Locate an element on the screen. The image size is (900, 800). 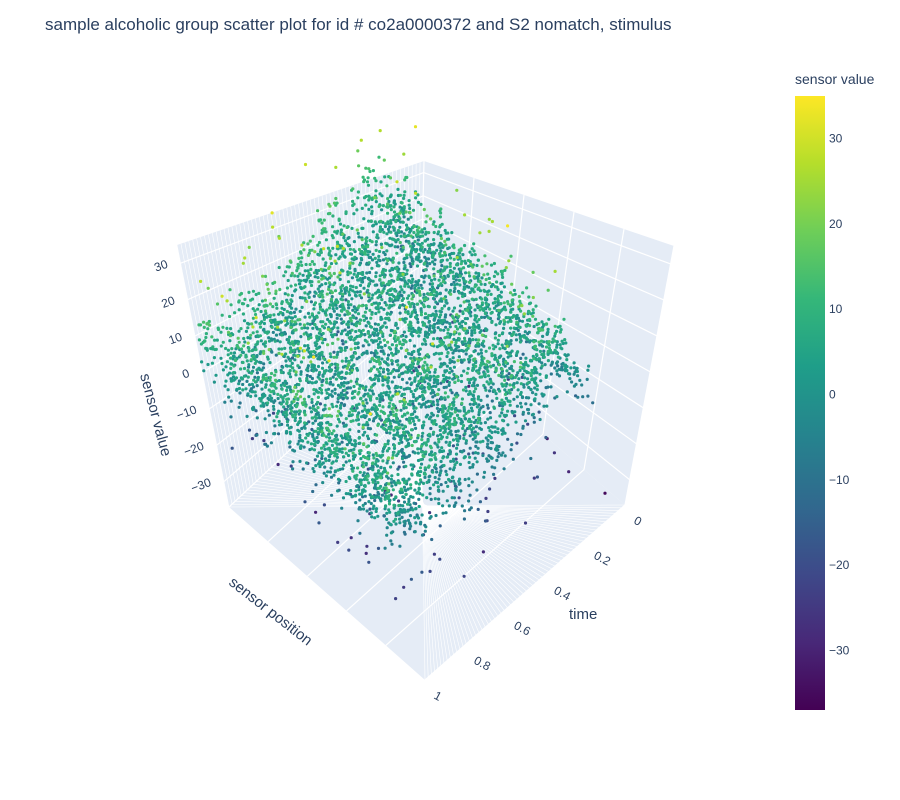
gridline is located at coordinates (485, 557).